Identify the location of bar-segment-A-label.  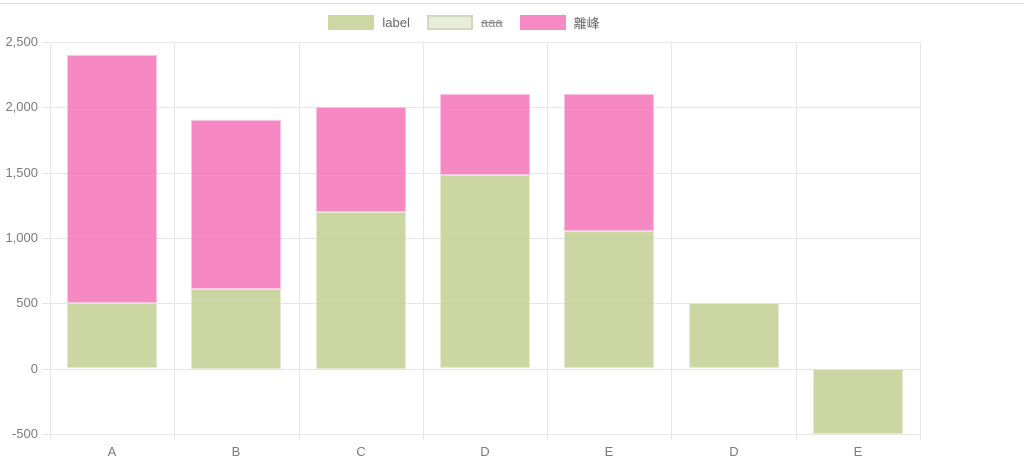
(112, 335).